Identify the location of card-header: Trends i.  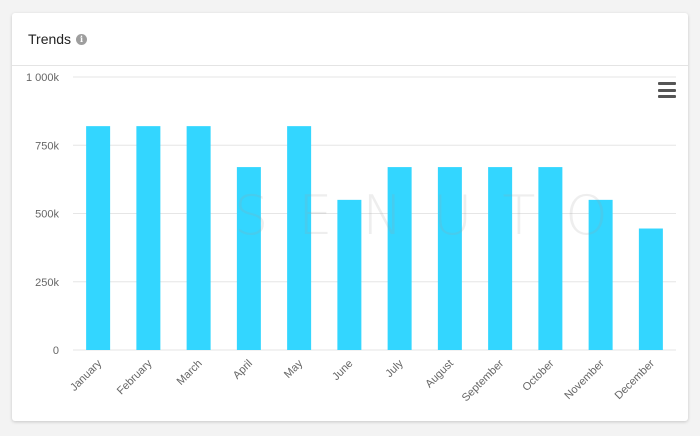
(350, 39).